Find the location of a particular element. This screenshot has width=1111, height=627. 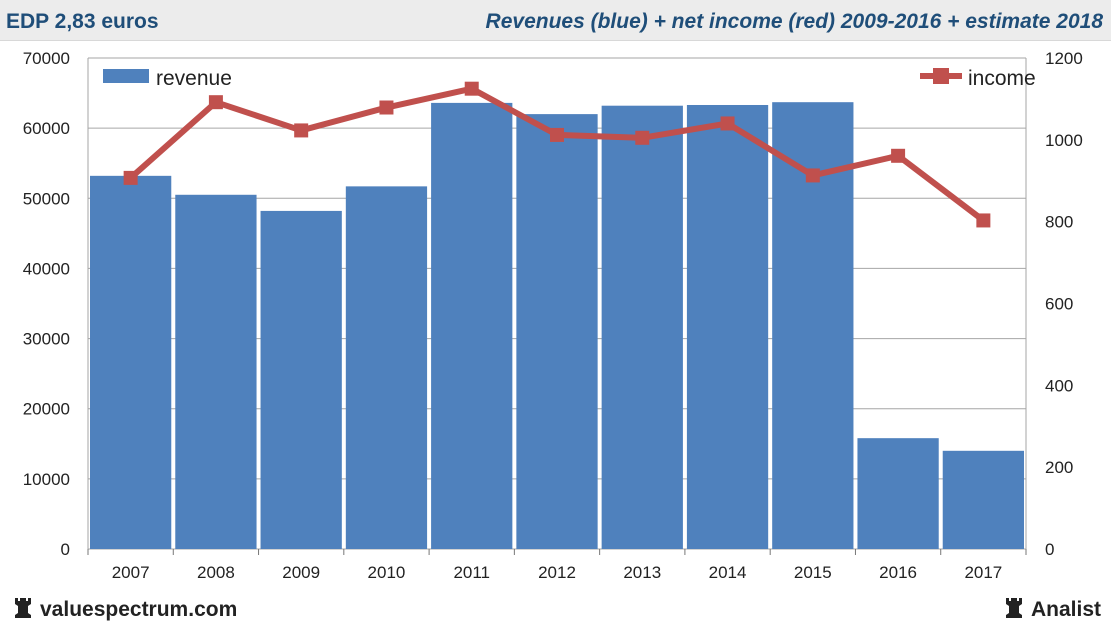

revenue-bar-2008 is located at coordinates (216, 371).